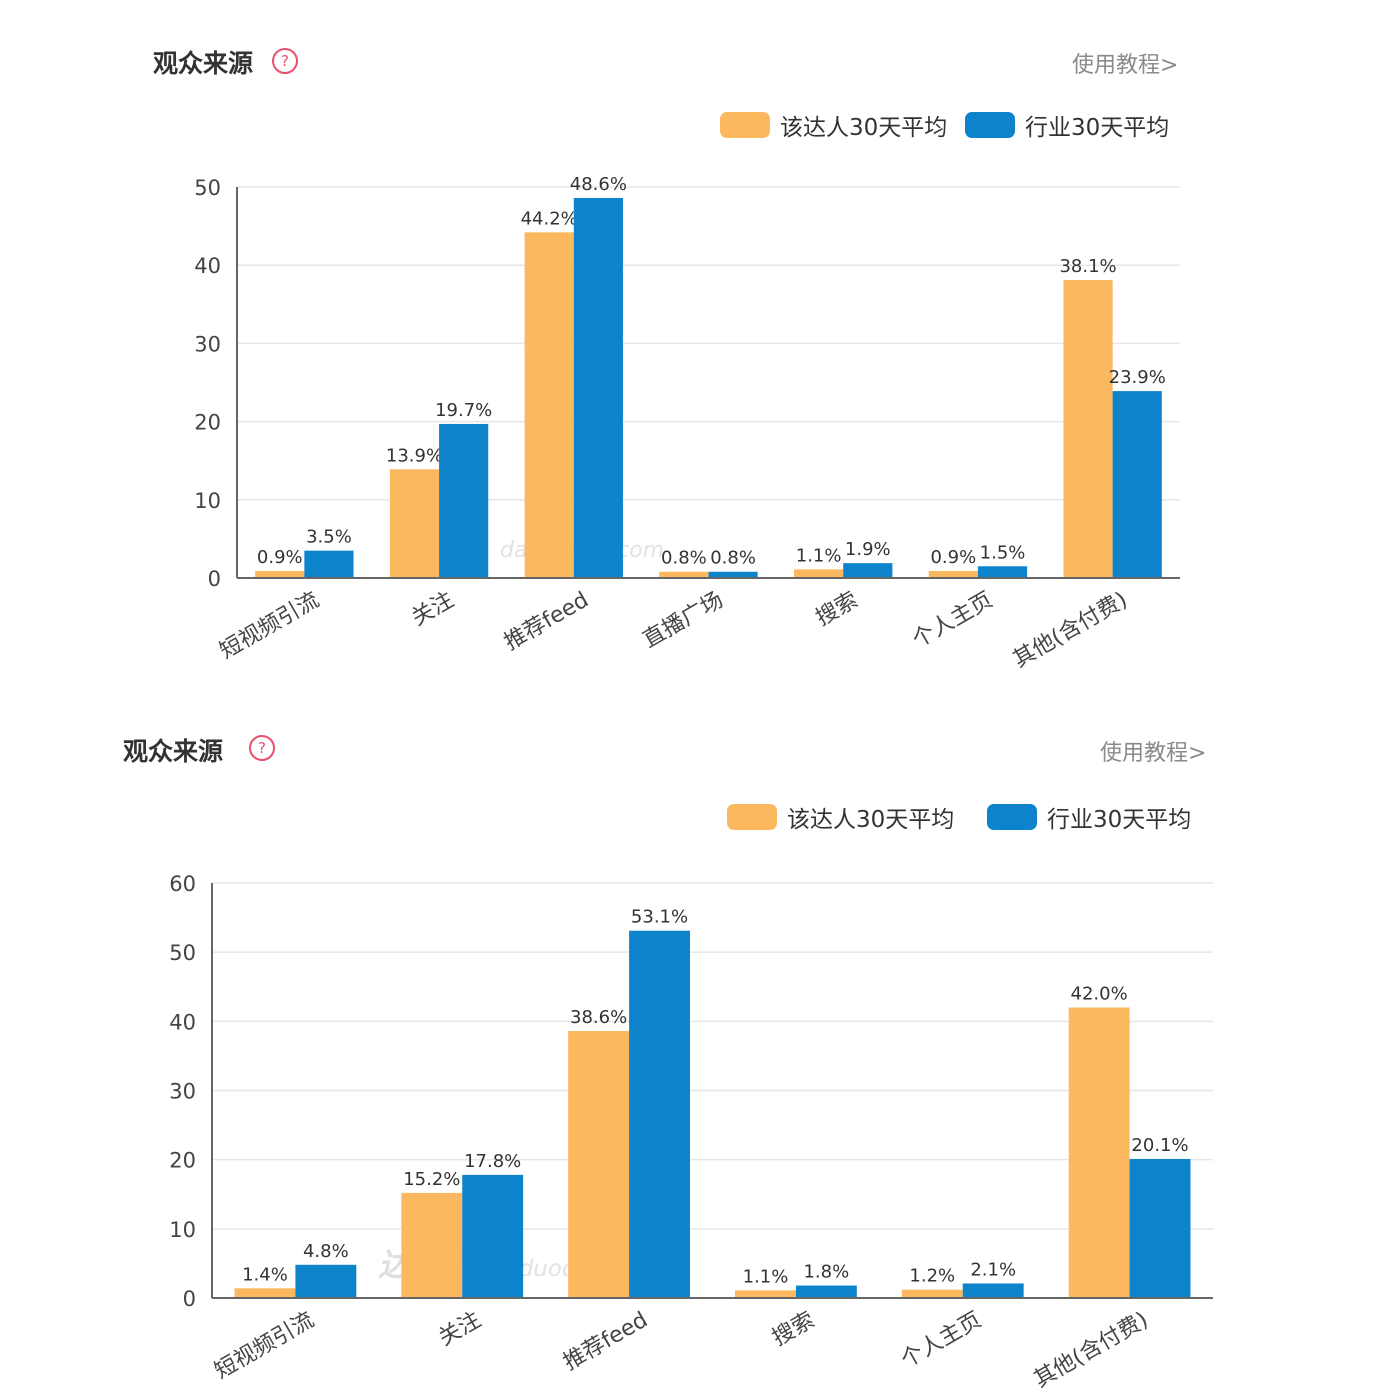  What do you see at coordinates (182, 884) in the screenshot?
I see `y-tick-label: 60` at bounding box center [182, 884].